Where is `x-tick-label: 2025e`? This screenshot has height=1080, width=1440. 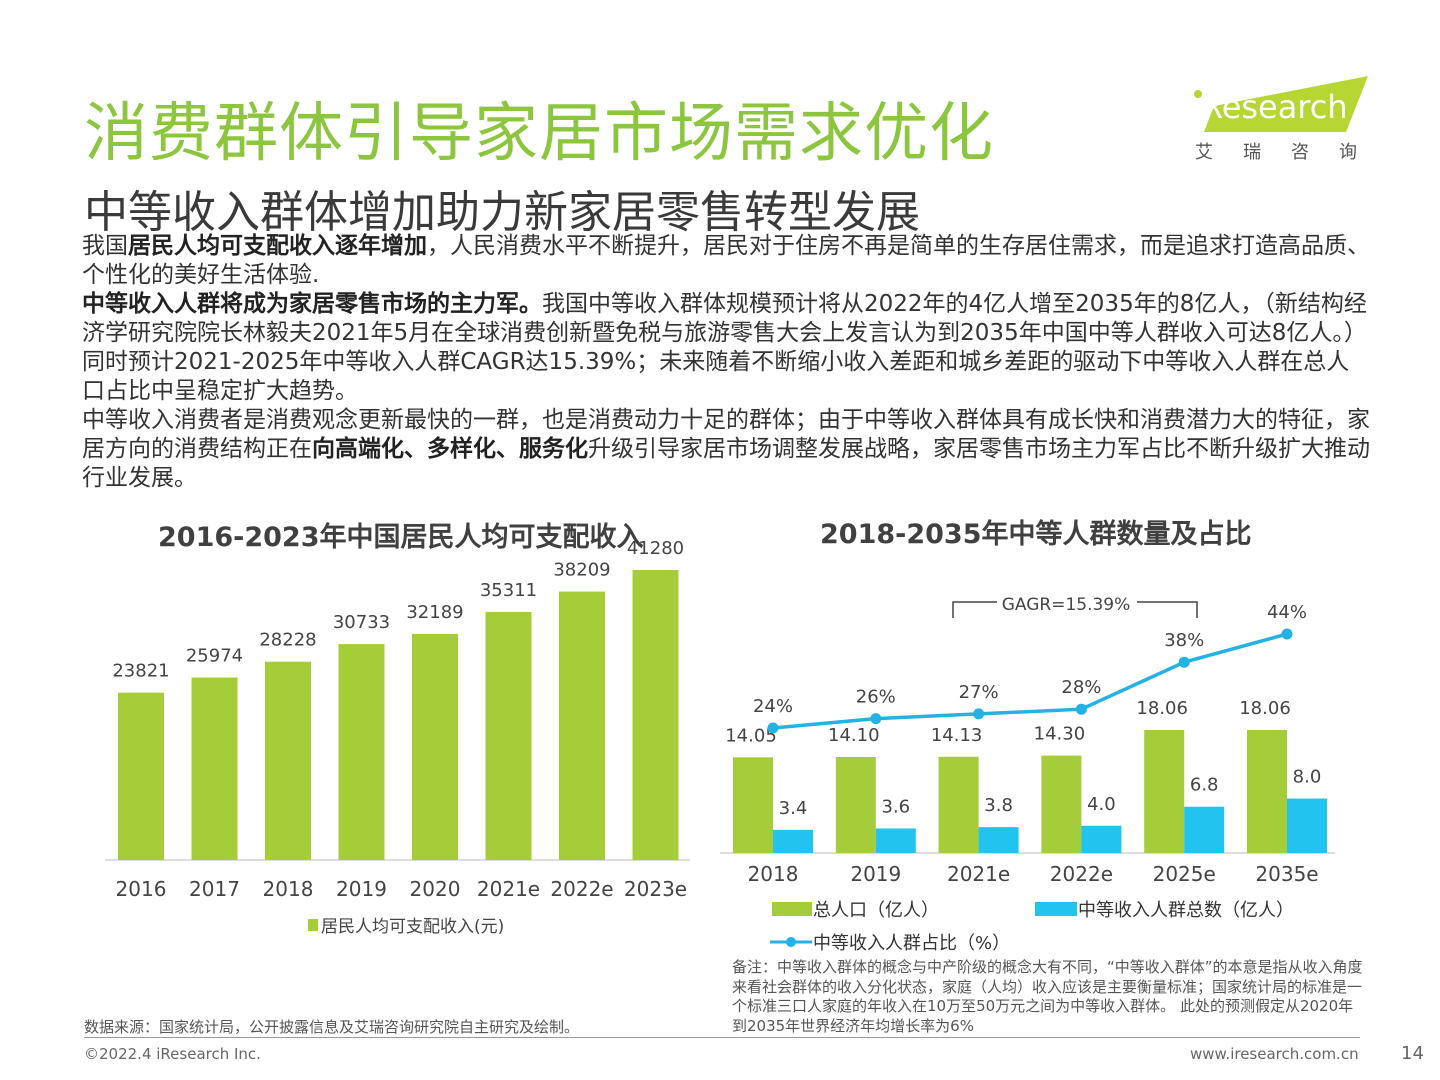
x-tick-label: 2025e is located at coordinates (1184, 874).